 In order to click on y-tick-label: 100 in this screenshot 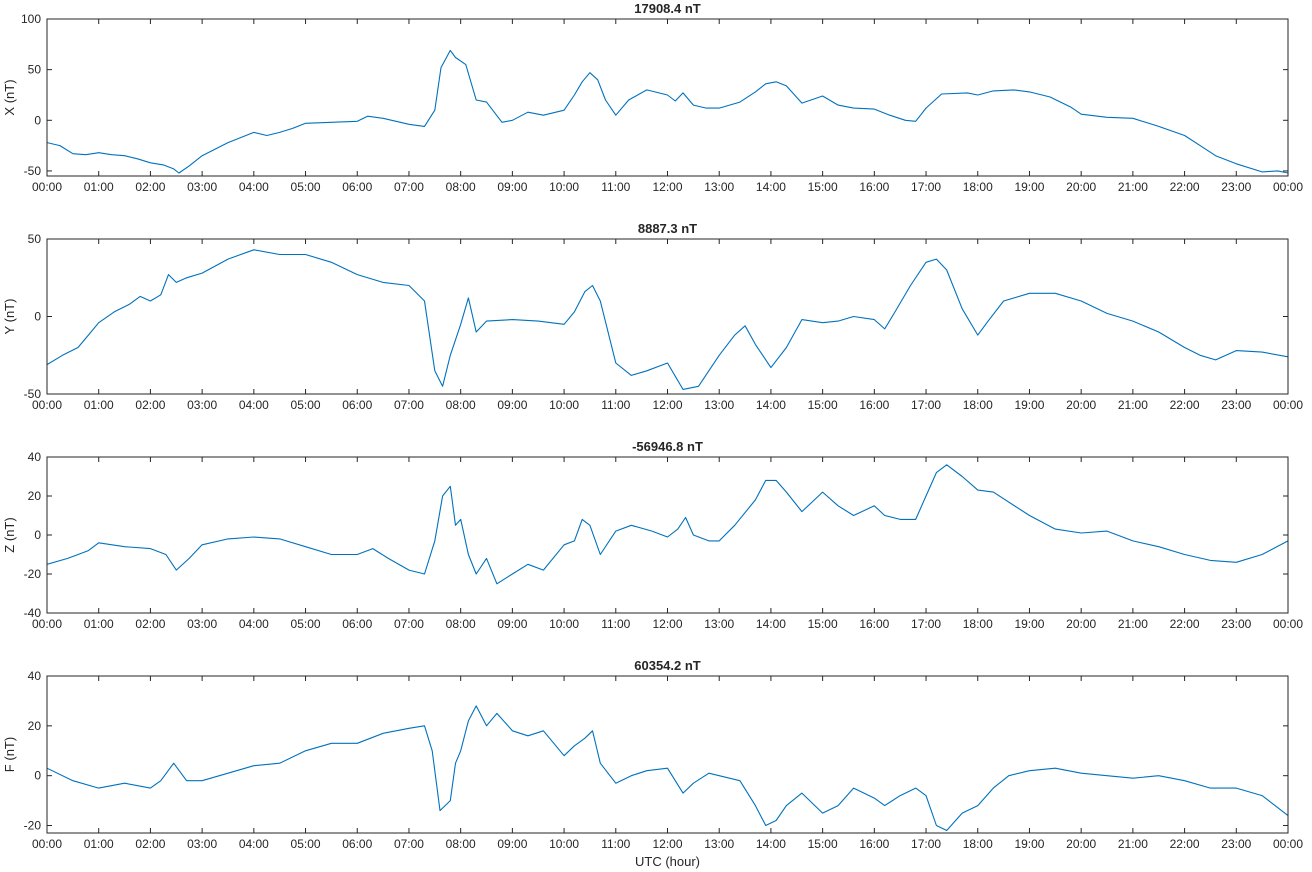, I will do `click(31, 19)`.